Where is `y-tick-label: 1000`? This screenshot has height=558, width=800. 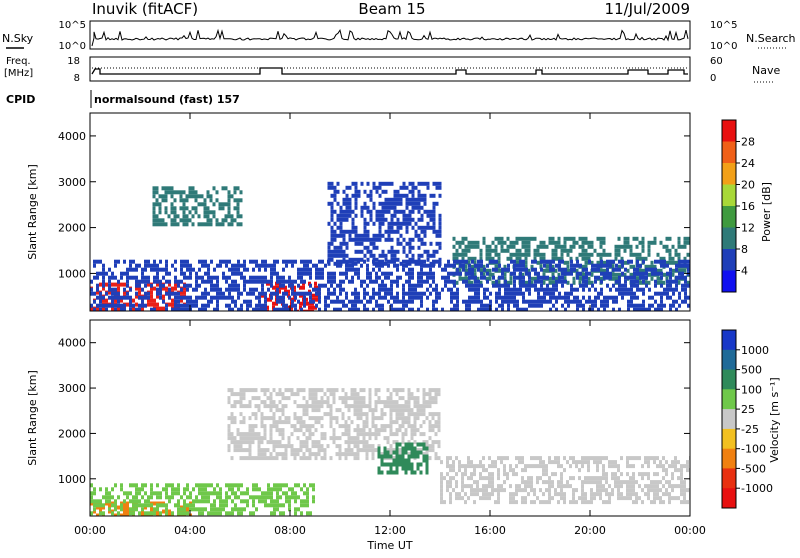 y-tick-label: 1000 is located at coordinates (72, 479).